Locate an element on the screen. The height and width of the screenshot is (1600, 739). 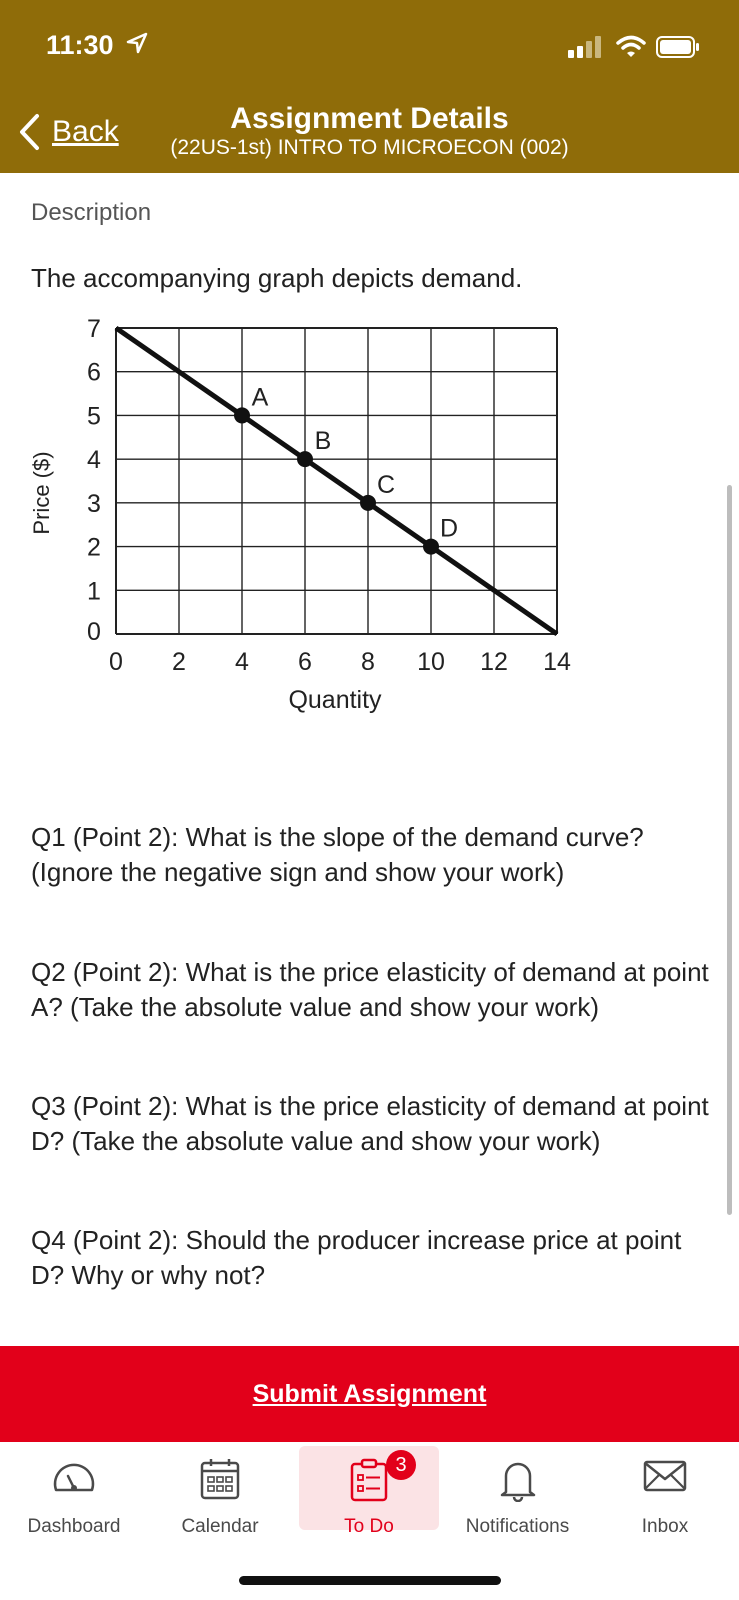
point-c is located at coordinates (368, 502).